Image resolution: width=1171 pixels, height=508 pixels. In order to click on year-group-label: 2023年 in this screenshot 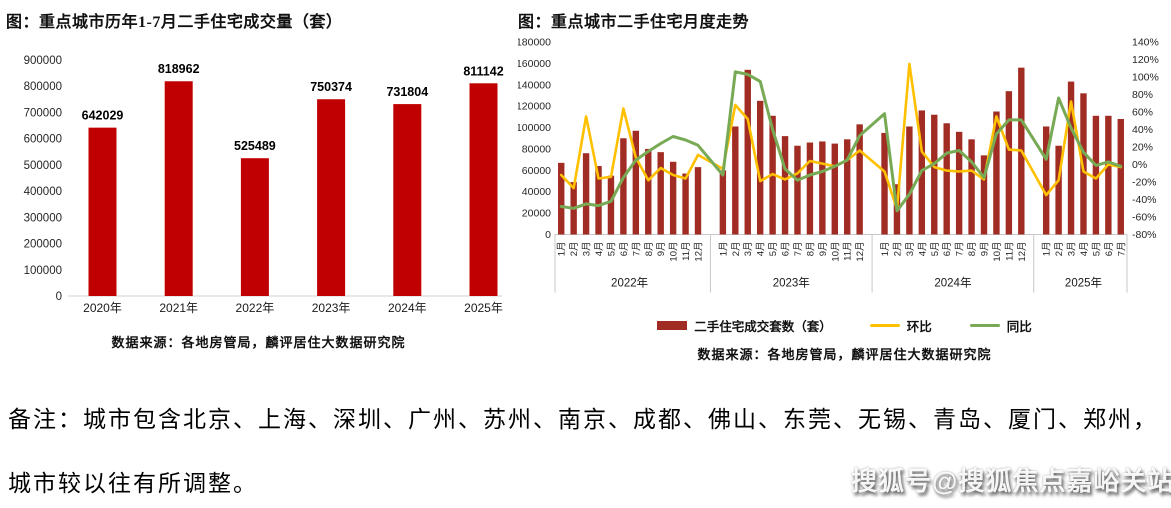, I will do `click(791, 283)`.